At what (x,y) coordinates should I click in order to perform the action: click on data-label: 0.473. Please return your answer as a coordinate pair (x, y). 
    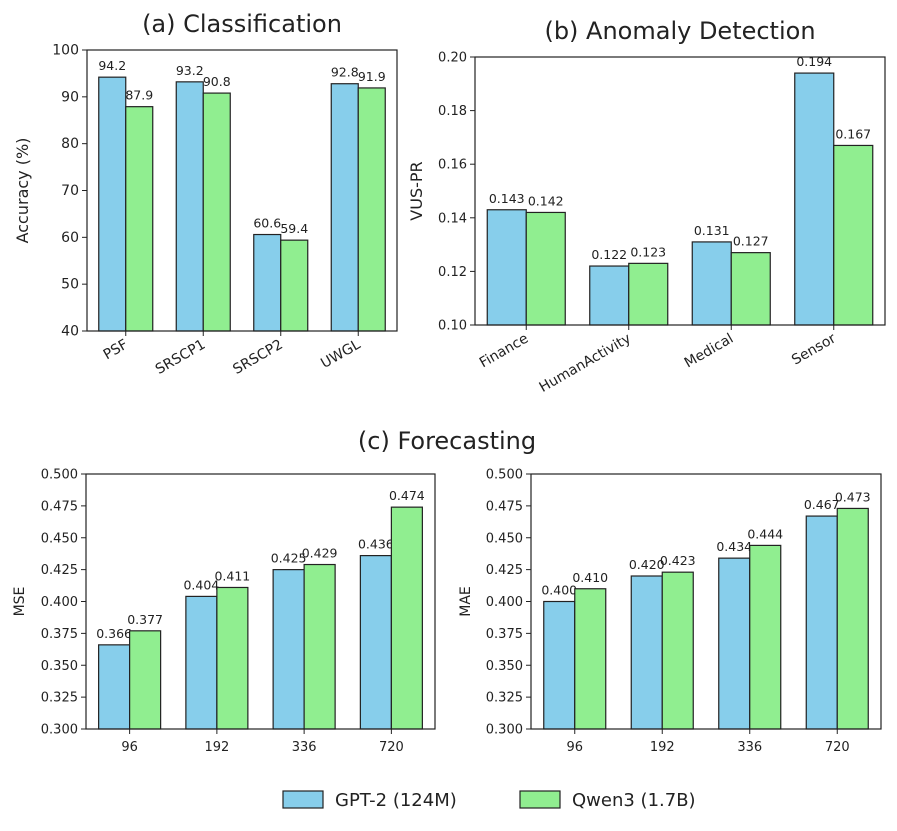
    Looking at the image, I should click on (853, 496).